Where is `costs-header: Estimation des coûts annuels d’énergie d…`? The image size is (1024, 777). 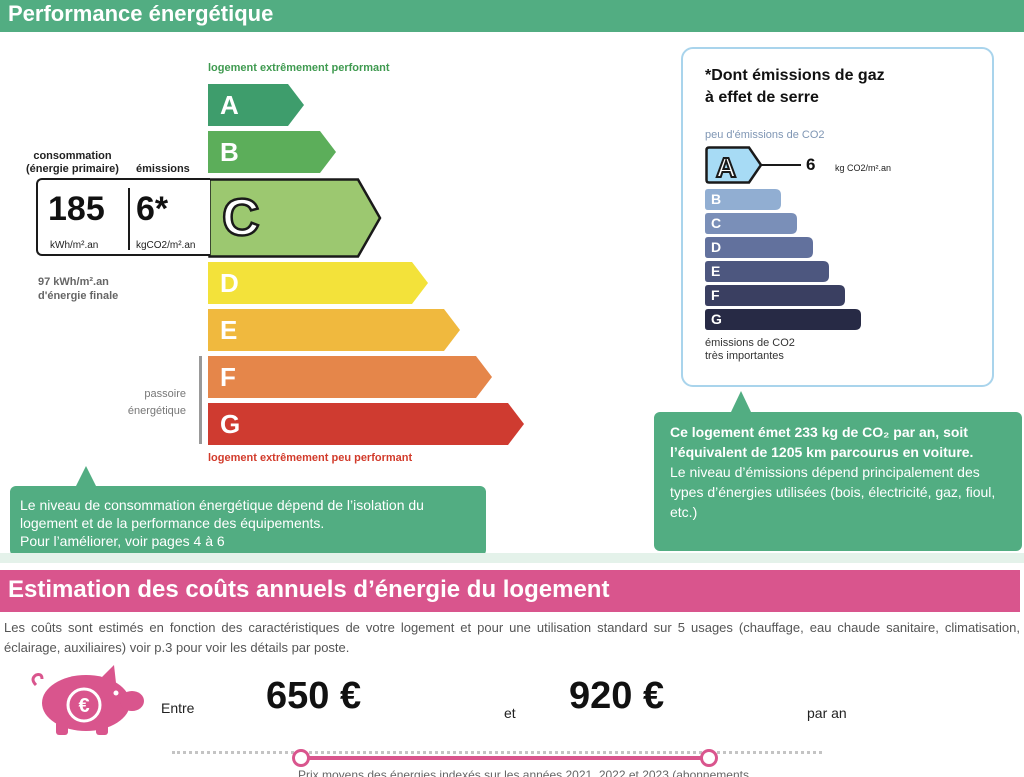
costs-header: Estimation des coûts annuels d’énergie d… is located at coordinates (510, 591).